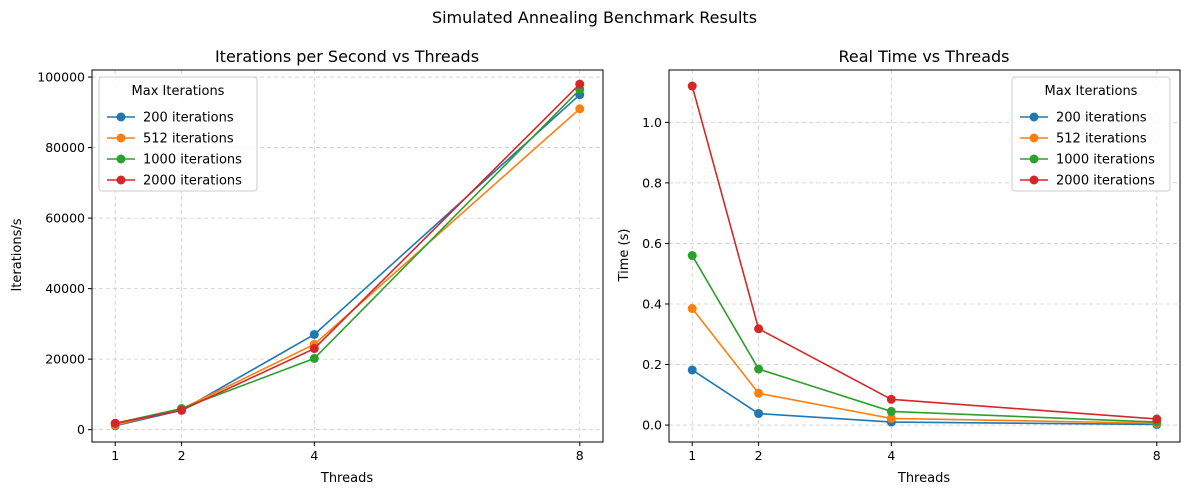 The image size is (1189, 495). I want to click on y-tick-label: 40000, so click(65, 288).